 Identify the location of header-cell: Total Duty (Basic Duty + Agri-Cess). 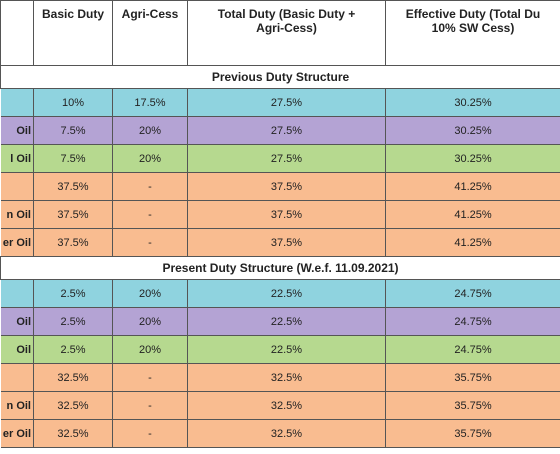
(286, 33).